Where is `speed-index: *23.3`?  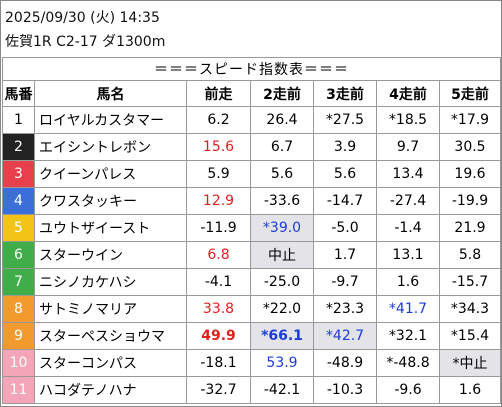 speed-index: *23.3 is located at coordinates (345, 309).